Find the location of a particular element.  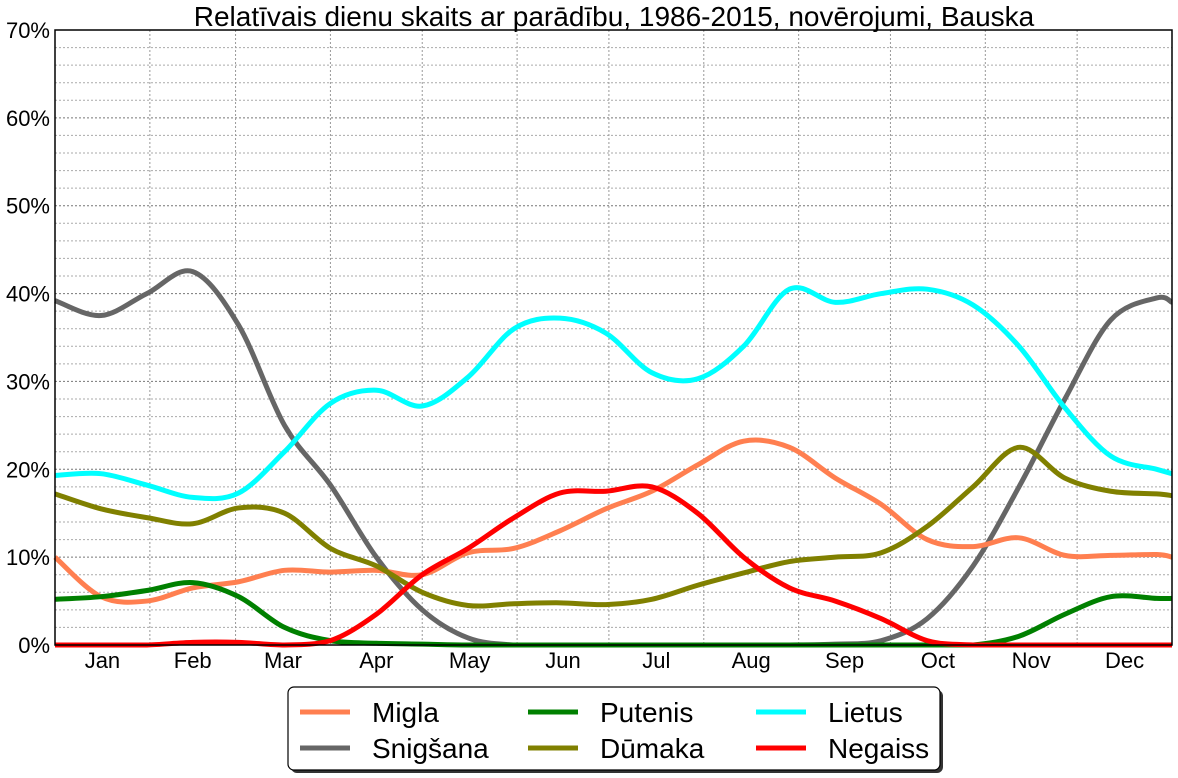

y-tick-label: 20% is located at coordinates (28, 469).